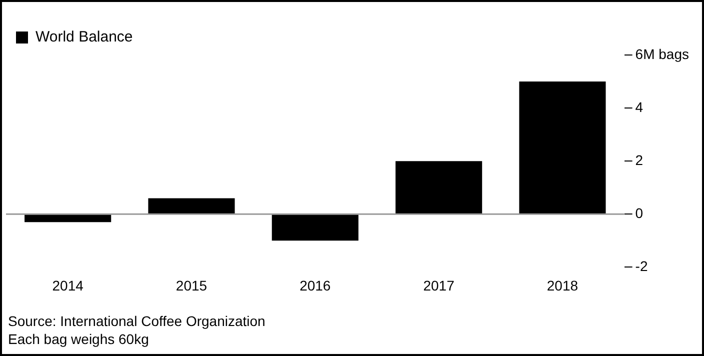 This screenshot has height=356, width=704. What do you see at coordinates (137, 321) in the screenshot?
I see `source-note: Source: International Coffee Organization` at bounding box center [137, 321].